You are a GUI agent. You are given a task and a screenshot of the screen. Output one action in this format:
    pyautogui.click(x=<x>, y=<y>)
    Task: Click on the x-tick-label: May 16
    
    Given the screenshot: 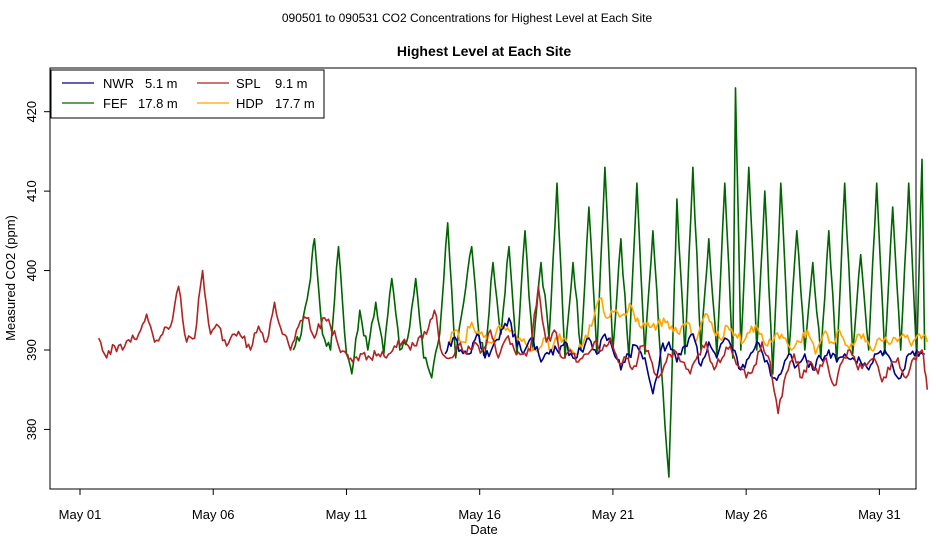 What is the action you would take?
    pyautogui.click(x=479, y=514)
    